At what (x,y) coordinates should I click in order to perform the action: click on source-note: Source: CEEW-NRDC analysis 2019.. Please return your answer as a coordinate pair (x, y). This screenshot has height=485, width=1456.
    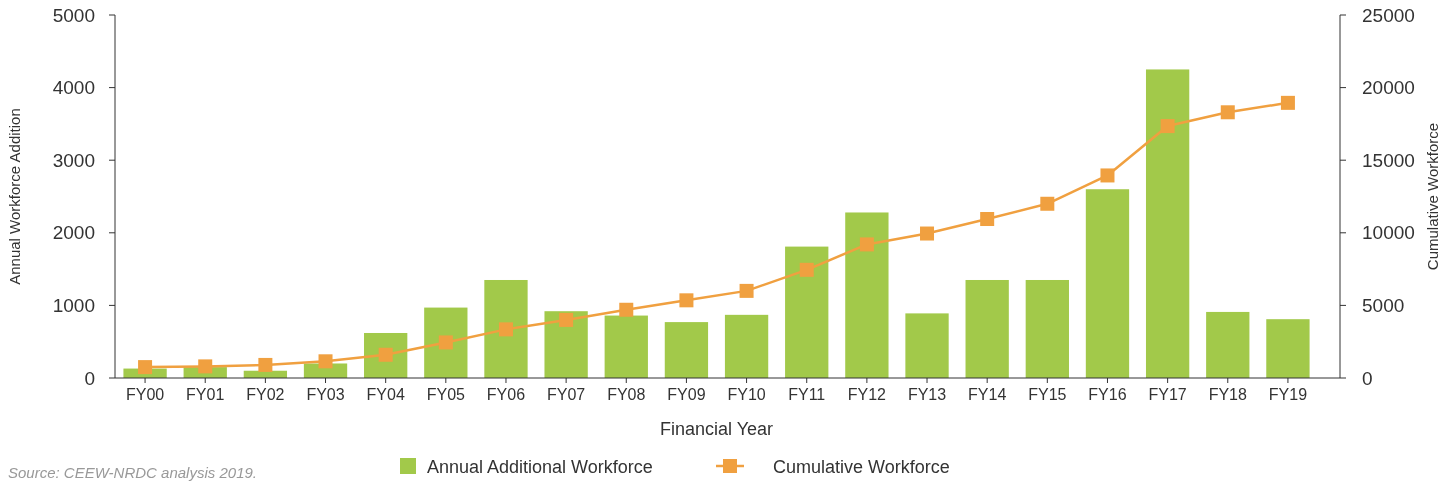
    Looking at the image, I should click on (132, 472).